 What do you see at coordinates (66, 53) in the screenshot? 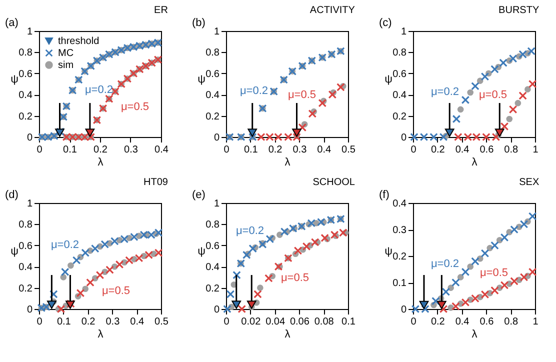
I see `legend-label: MC` at bounding box center [66, 53].